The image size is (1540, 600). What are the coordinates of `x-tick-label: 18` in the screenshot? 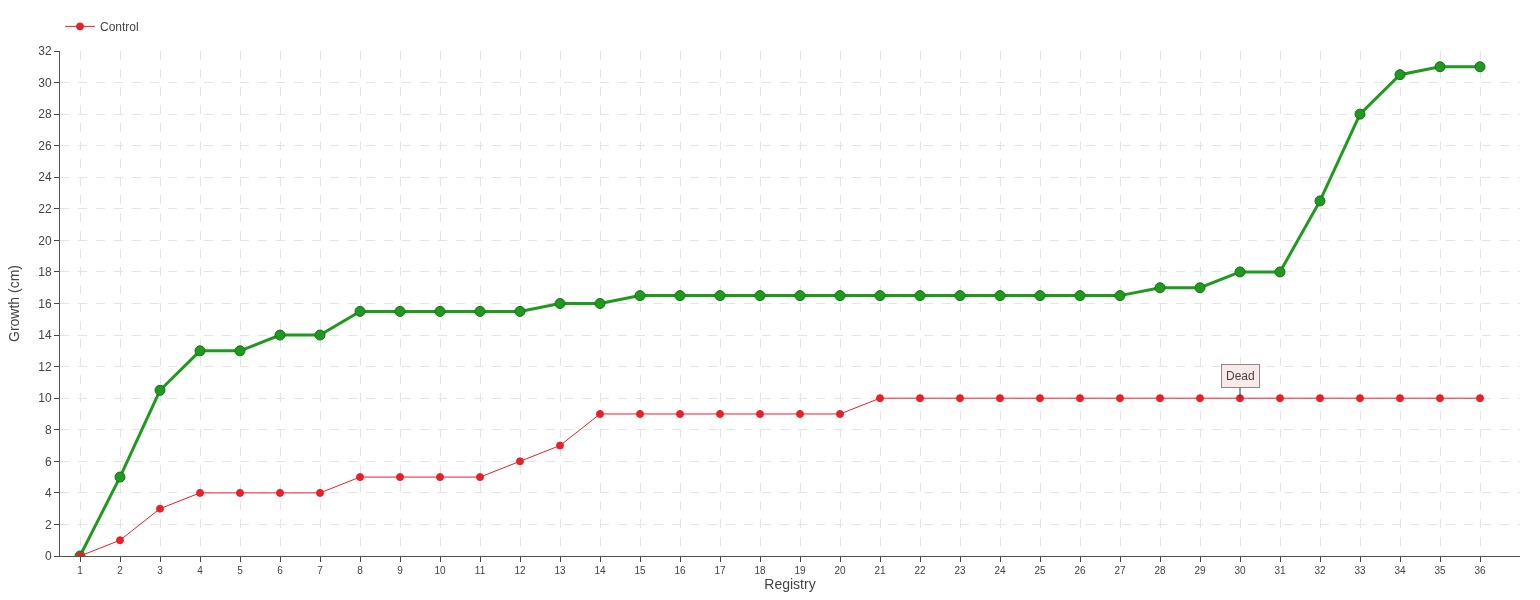 It's located at (760, 570).